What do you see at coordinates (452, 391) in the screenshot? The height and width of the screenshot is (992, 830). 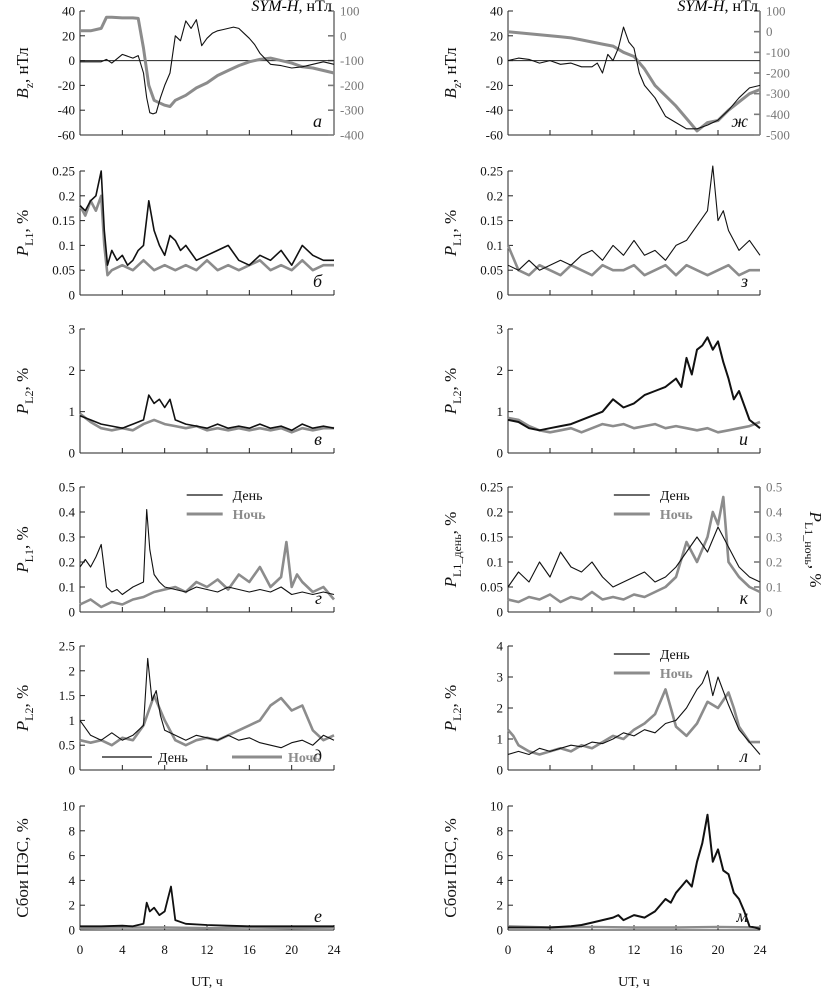 I see `y-axis-label: PL2, %` at bounding box center [452, 391].